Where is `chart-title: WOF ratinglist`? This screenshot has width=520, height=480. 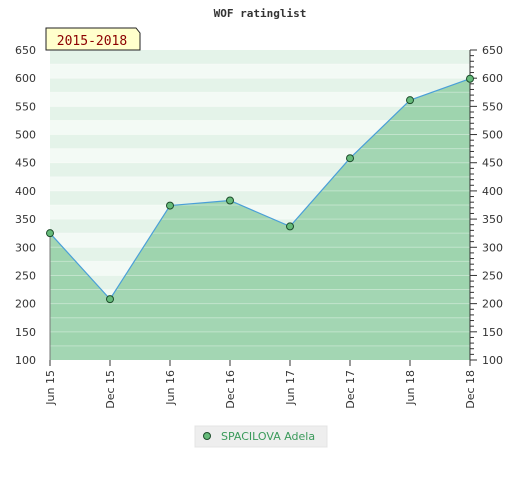
chart-title: WOF ratinglist is located at coordinates (260, 13).